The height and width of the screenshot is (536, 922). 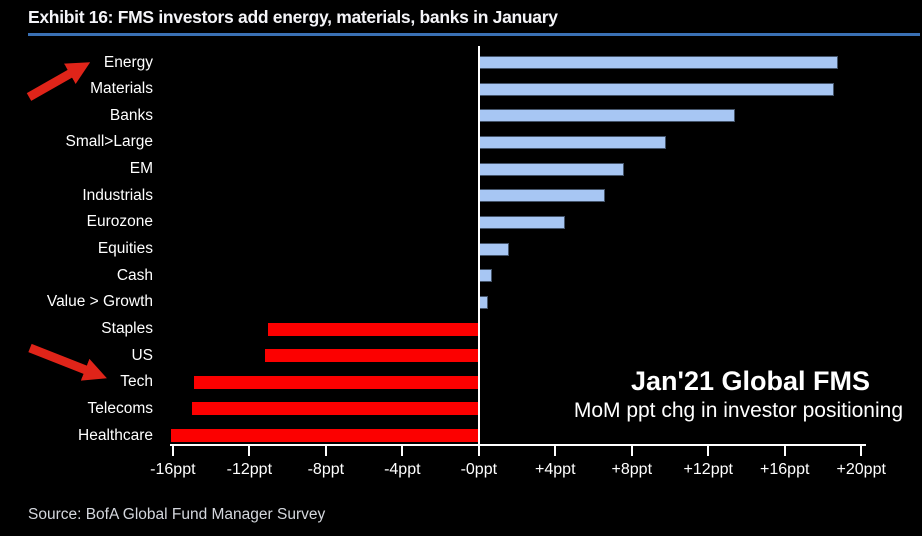 What do you see at coordinates (58, 81) in the screenshot?
I see `highlight-arrow-energy-icon` at bounding box center [58, 81].